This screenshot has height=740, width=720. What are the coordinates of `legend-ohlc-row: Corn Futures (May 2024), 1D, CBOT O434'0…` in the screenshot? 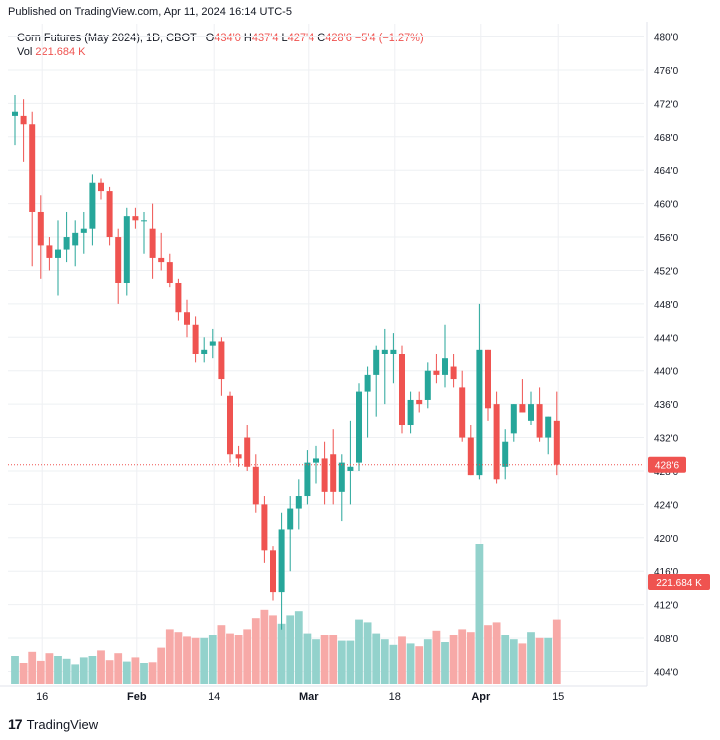 It's located at (220, 38).